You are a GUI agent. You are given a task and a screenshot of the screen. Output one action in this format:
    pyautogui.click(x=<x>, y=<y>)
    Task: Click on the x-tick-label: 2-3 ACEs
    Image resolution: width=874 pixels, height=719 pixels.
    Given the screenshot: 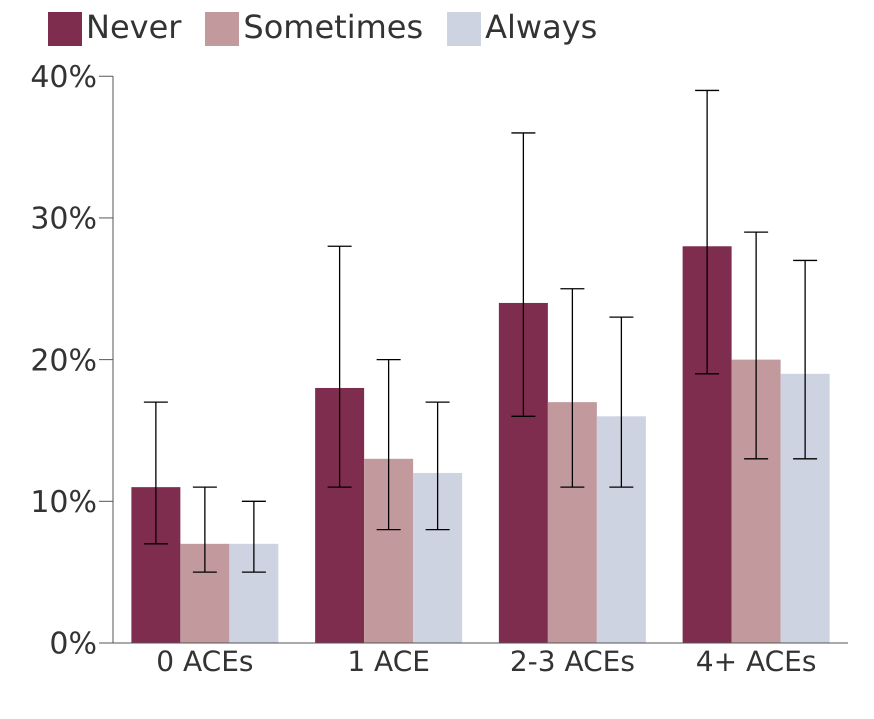 What is the action you would take?
    pyautogui.click(x=572, y=661)
    